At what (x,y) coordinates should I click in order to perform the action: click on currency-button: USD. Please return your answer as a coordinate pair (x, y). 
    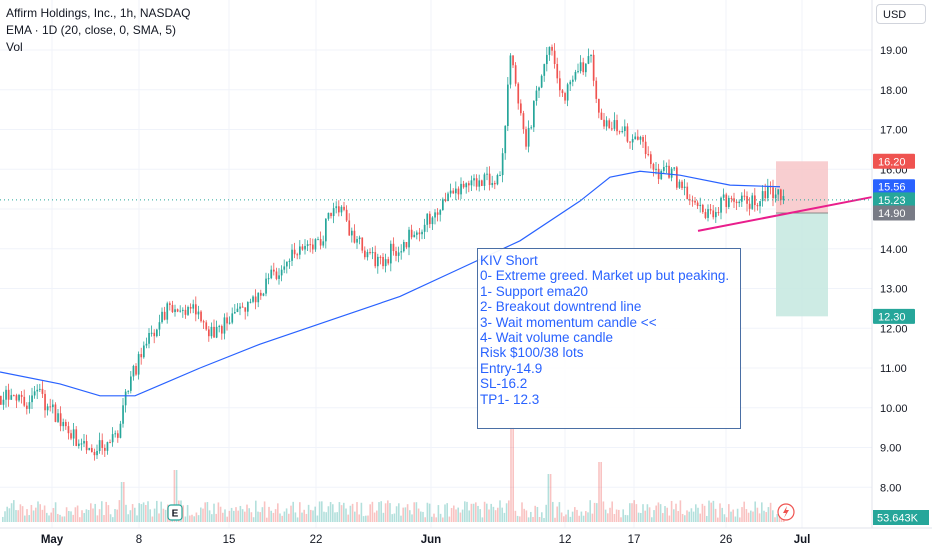
    Looking at the image, I should click on (901, 14).